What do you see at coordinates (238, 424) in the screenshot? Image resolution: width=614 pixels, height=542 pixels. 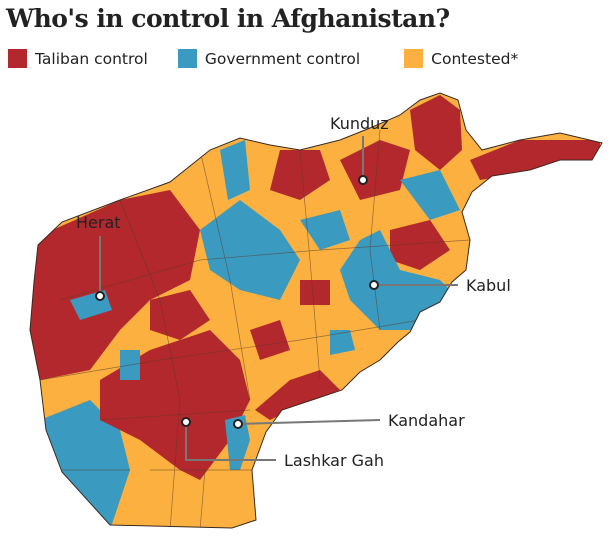 I see `kandahar-marker` at bounding box center [238, 424].